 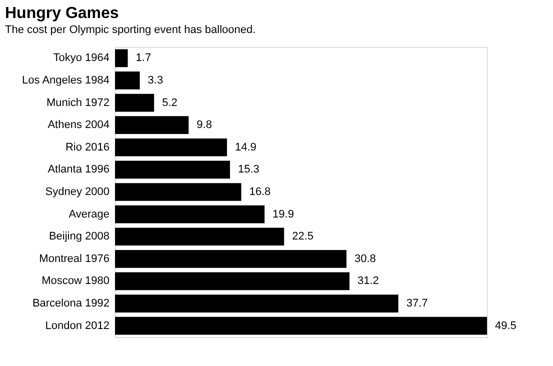 What do you see at coordinates (260, 192) in the screenshot?
I see `data-label: 16.8` at bounding box center [260, 192].